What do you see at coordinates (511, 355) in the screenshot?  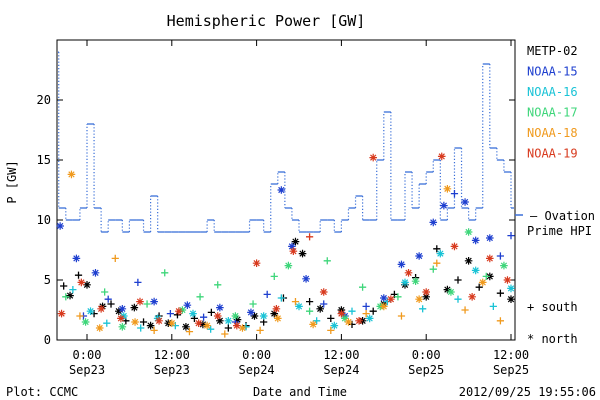 I see `x-tick-label-time-5: 12:00` at bounding box center [511, 355].